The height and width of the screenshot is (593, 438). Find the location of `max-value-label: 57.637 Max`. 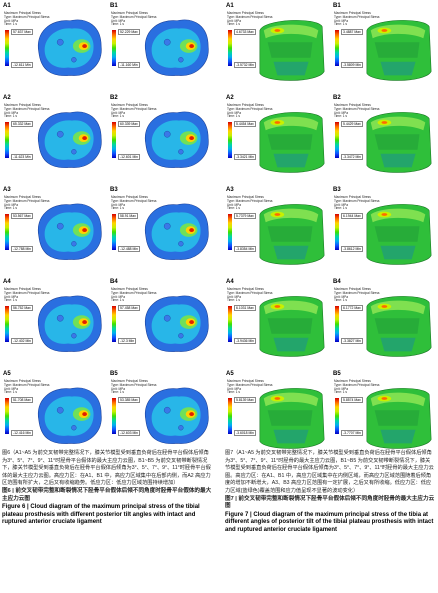

max-value-label: 57.637 Max is located at coordinates (22, 32).